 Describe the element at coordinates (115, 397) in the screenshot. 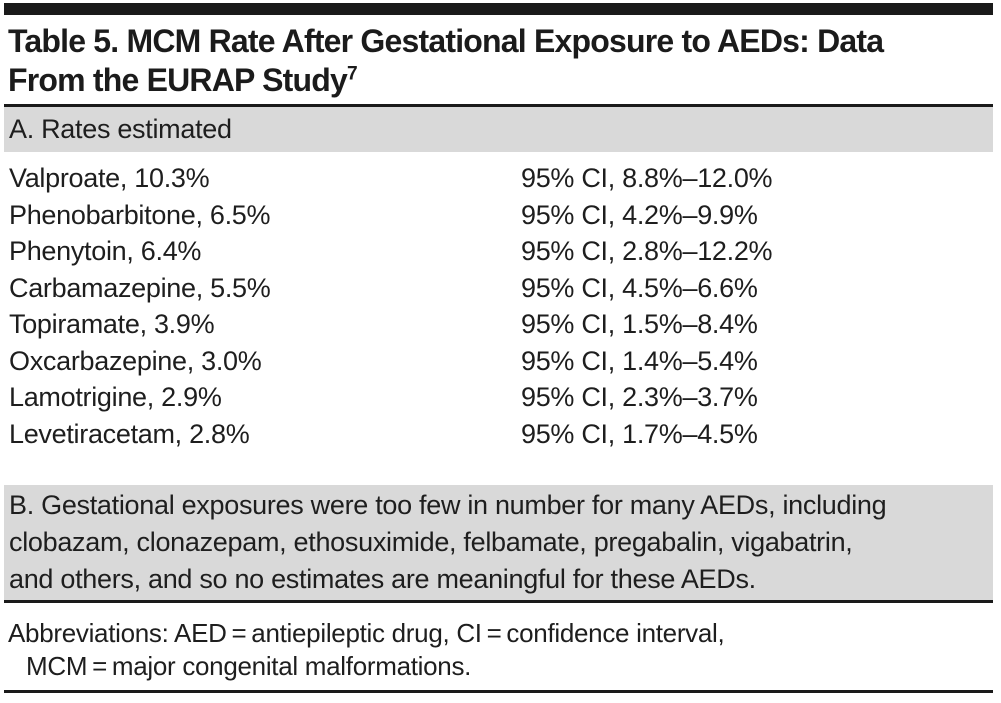

I see `drug-rate-cell: Lamotrigine, 2.9%` at that location.